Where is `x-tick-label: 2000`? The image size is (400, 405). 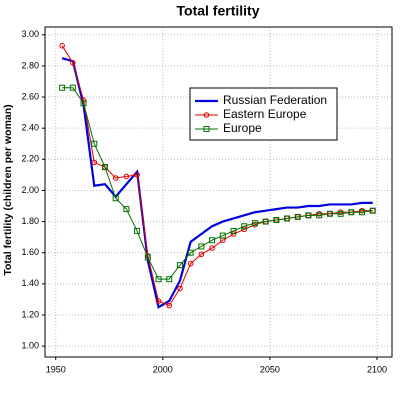
x-tick-label: 2000 is located at coordinates (163, 369).